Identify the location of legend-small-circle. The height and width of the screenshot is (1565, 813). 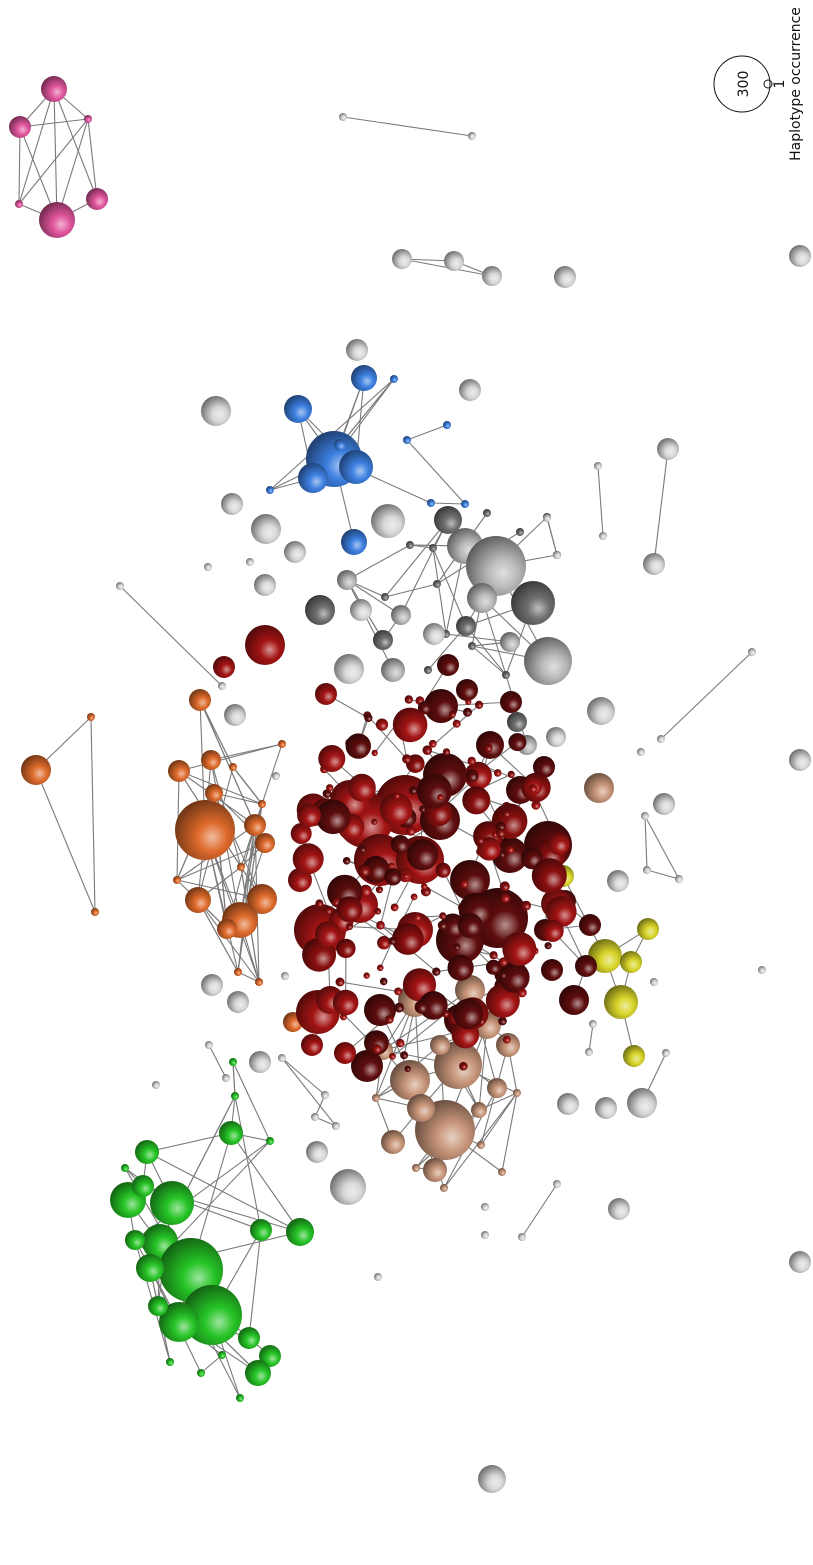
(768, 84).